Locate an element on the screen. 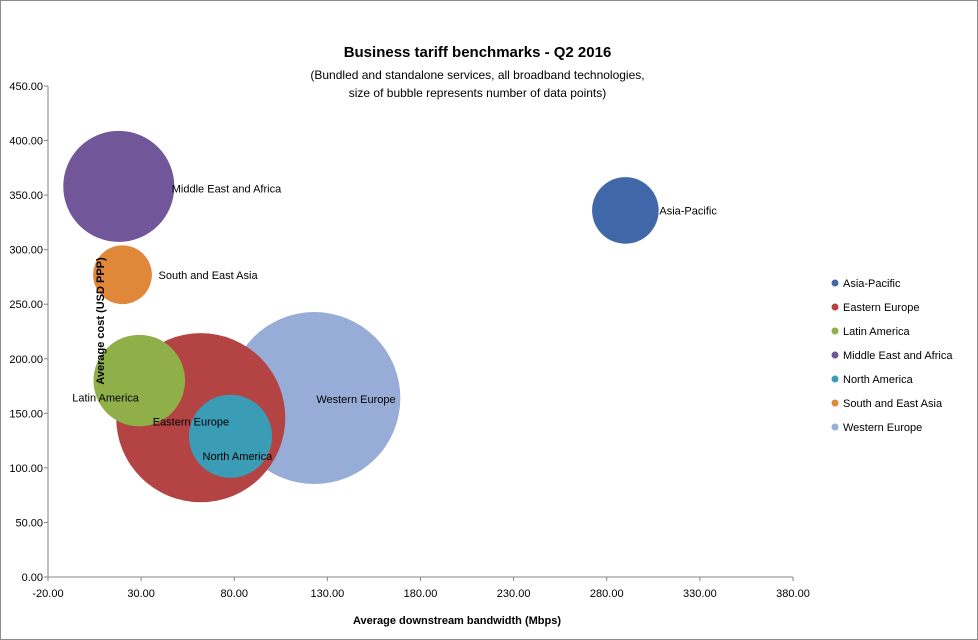  y-axis-title: Average cost (USD PPP) is located at coordinates (101, 321).